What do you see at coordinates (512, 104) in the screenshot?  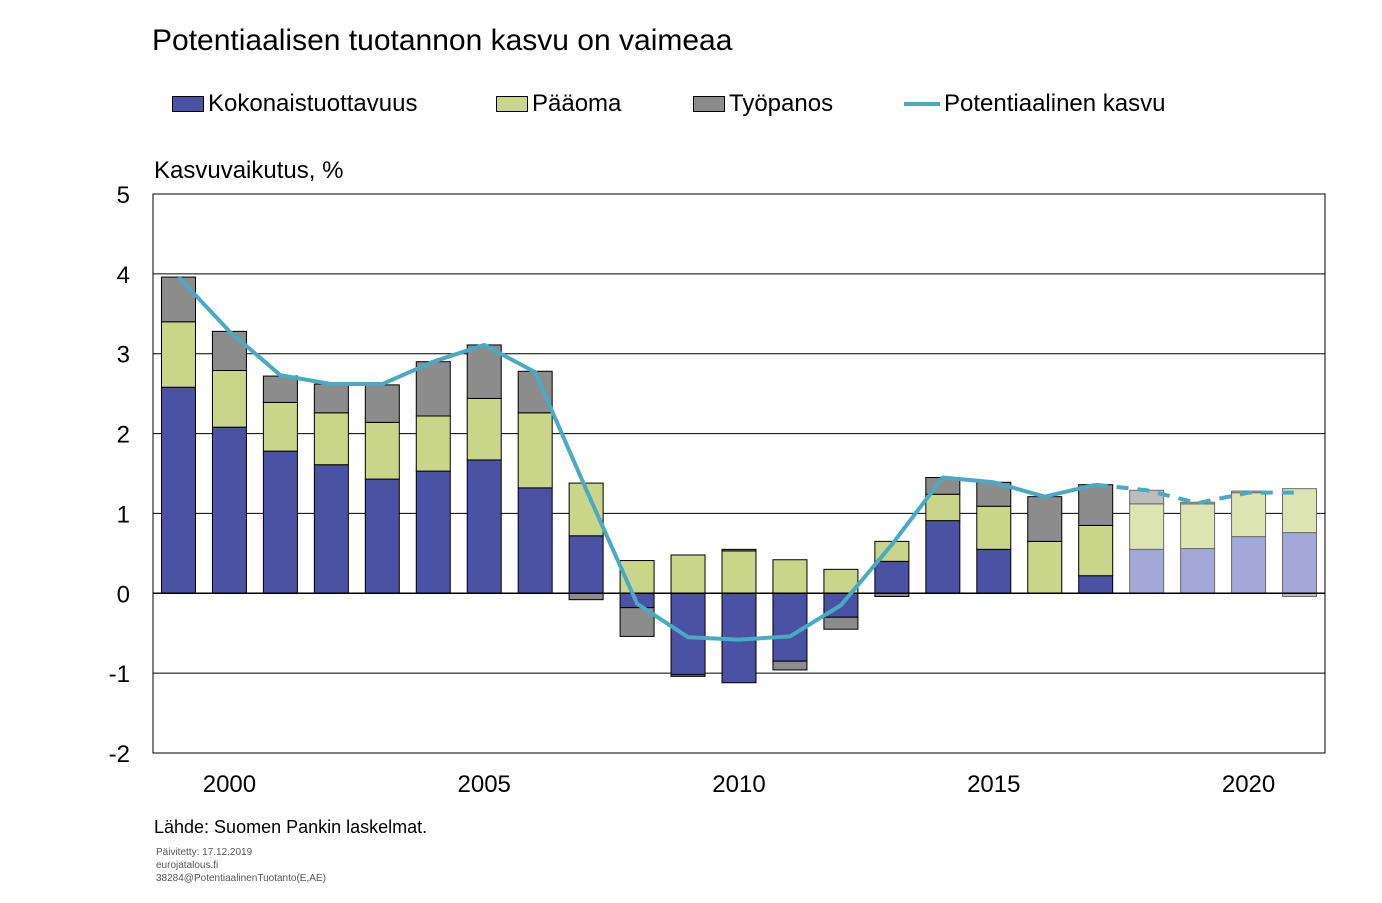 I see `legend-swatch-paaoma` at bounding box center [512, 104].